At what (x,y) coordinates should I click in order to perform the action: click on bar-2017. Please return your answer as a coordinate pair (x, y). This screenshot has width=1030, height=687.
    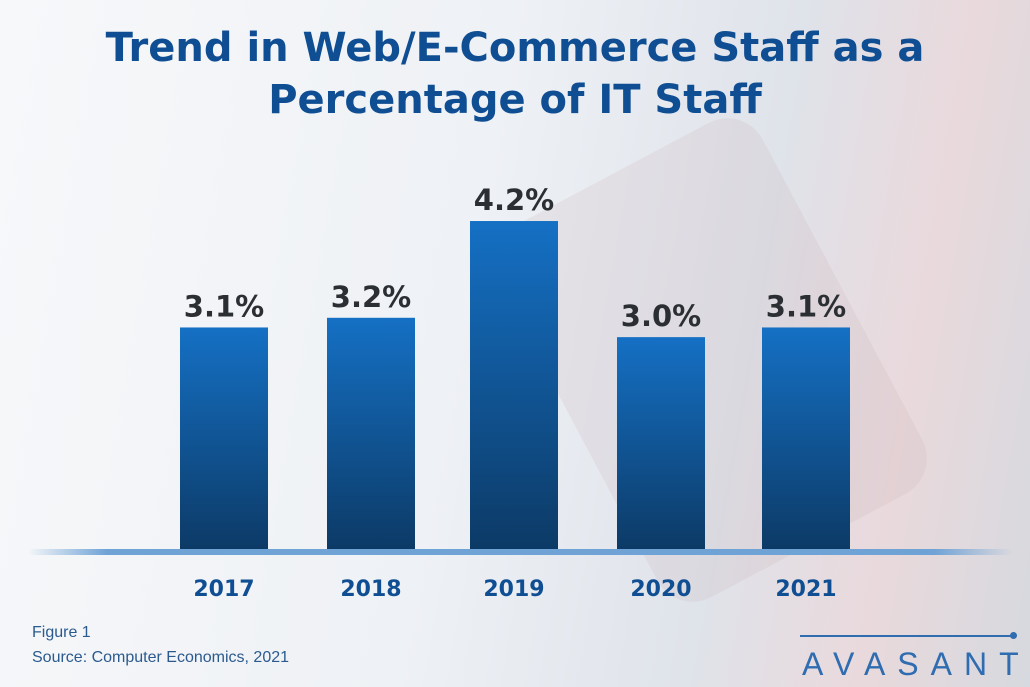
    Looking at the image, I should click on (224, 438).